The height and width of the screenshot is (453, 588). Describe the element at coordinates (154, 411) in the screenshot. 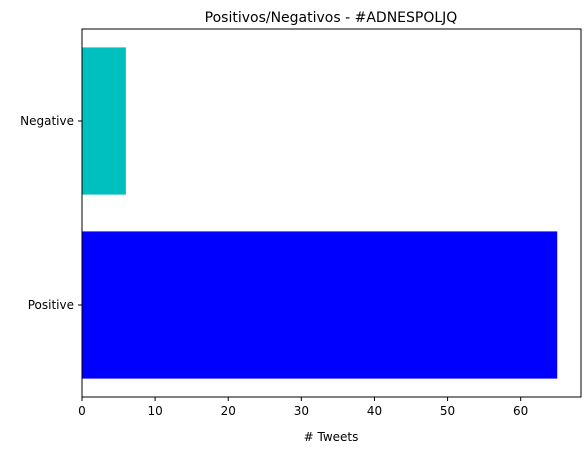

I see `x-tick-label: 10` at that location.